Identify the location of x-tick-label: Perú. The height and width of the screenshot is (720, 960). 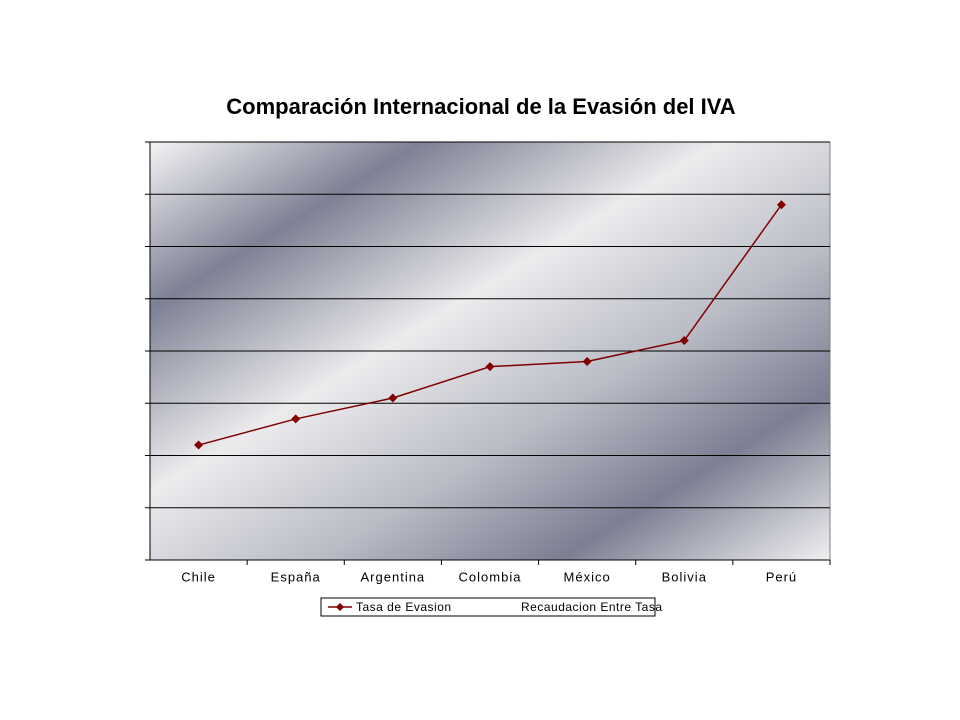
(781, 576).